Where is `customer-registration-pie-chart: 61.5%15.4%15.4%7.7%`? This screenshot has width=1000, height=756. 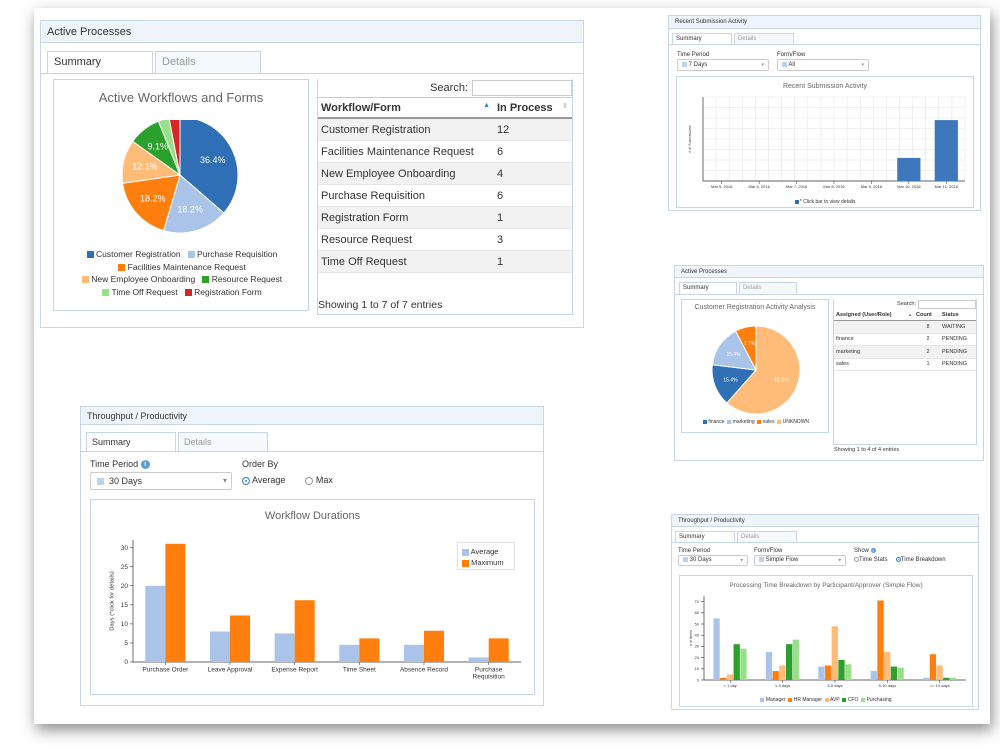
customer-registration-pie-chart: 61.5%15.4%15.4%7.7% is located at coordinates (756, 366).